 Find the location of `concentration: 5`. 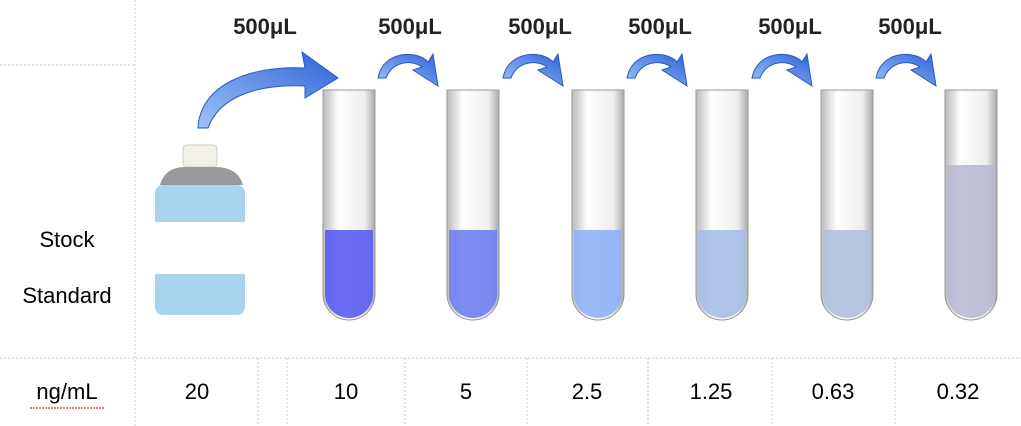

concentration: 5 is located at coordinates (466, 391).